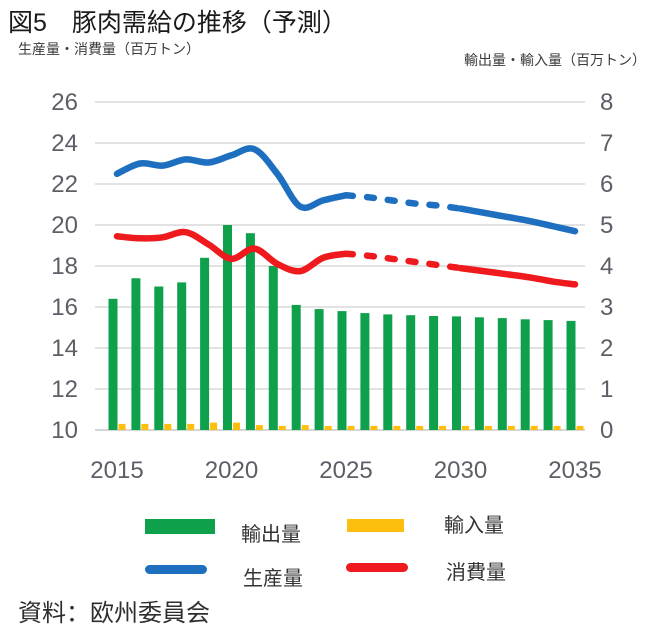 Image resolution: width=650 pixels, height=635 pixels. What do you see at coordinates (64, 389) in the screenshot?
I see `svg-text: 12` at bounding box center [64, 389].